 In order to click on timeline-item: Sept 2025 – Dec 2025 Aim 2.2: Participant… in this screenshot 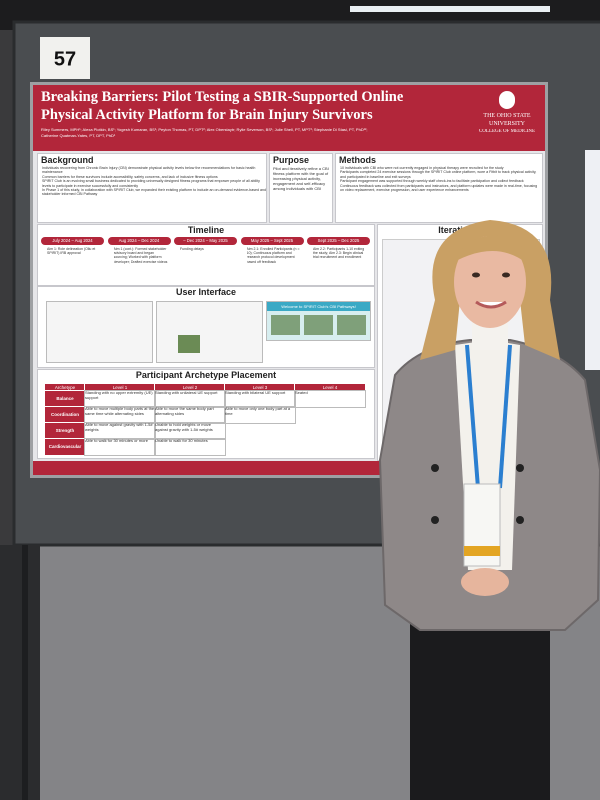, I will do `click(338, 260)`.